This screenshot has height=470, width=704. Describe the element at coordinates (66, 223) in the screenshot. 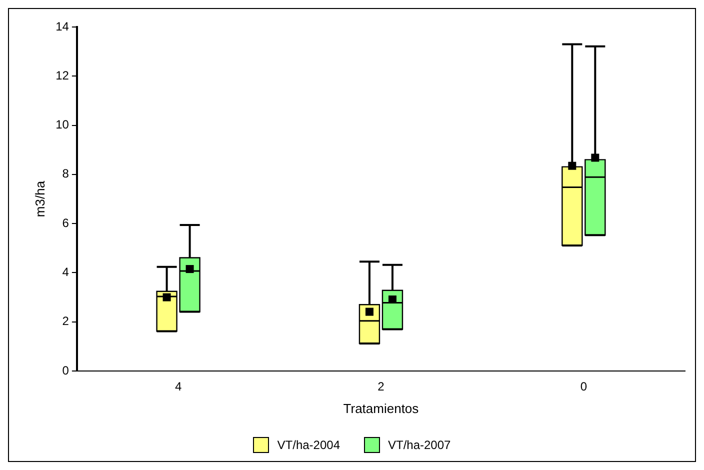

I see `y-tick-label: 6` at that location.